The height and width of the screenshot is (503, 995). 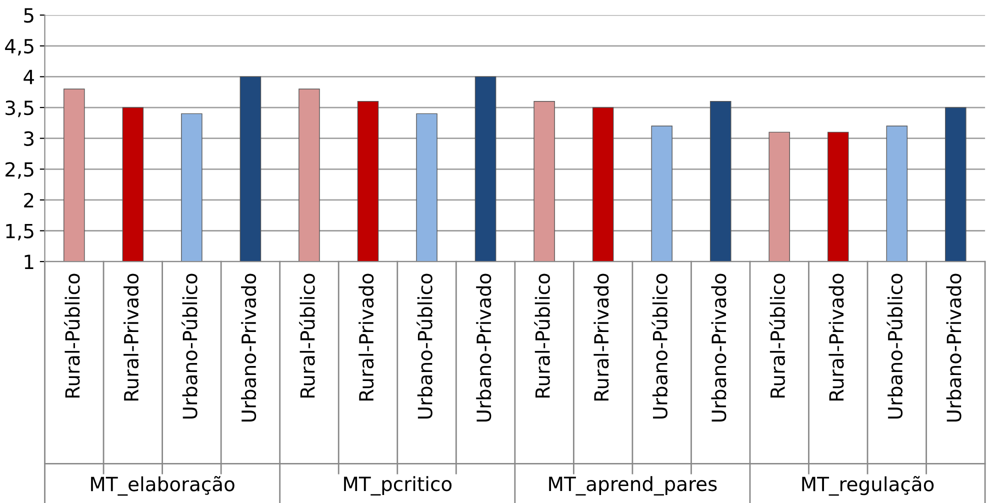 What do you see at coordinates (633, 486) in the screenshot?
I see `text: MT_aprend_pares` at bounding box center [633, 486].